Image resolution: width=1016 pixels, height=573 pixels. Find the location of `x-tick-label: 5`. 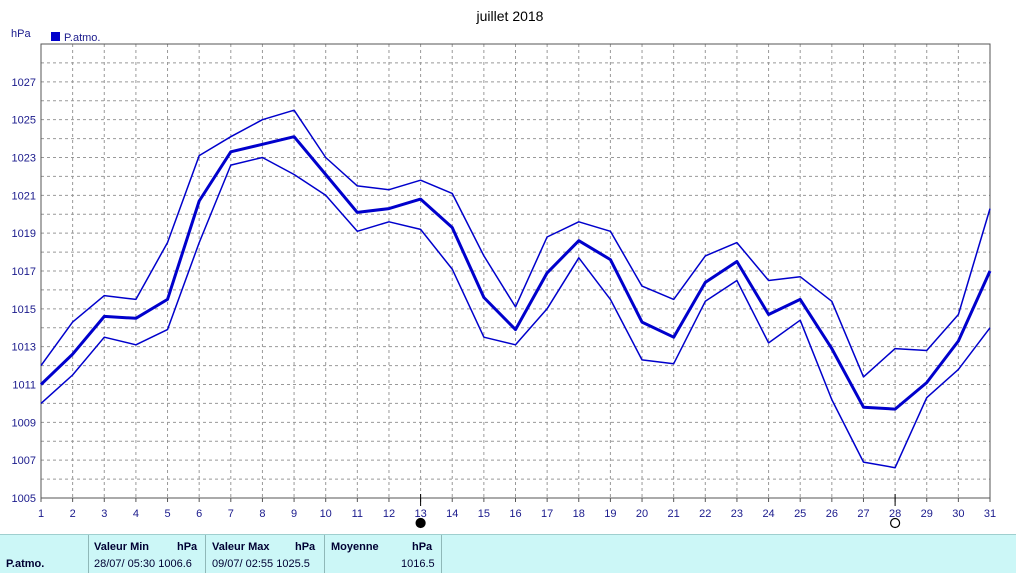

x-tick-label: 5 is located at coordinates (167, 514).